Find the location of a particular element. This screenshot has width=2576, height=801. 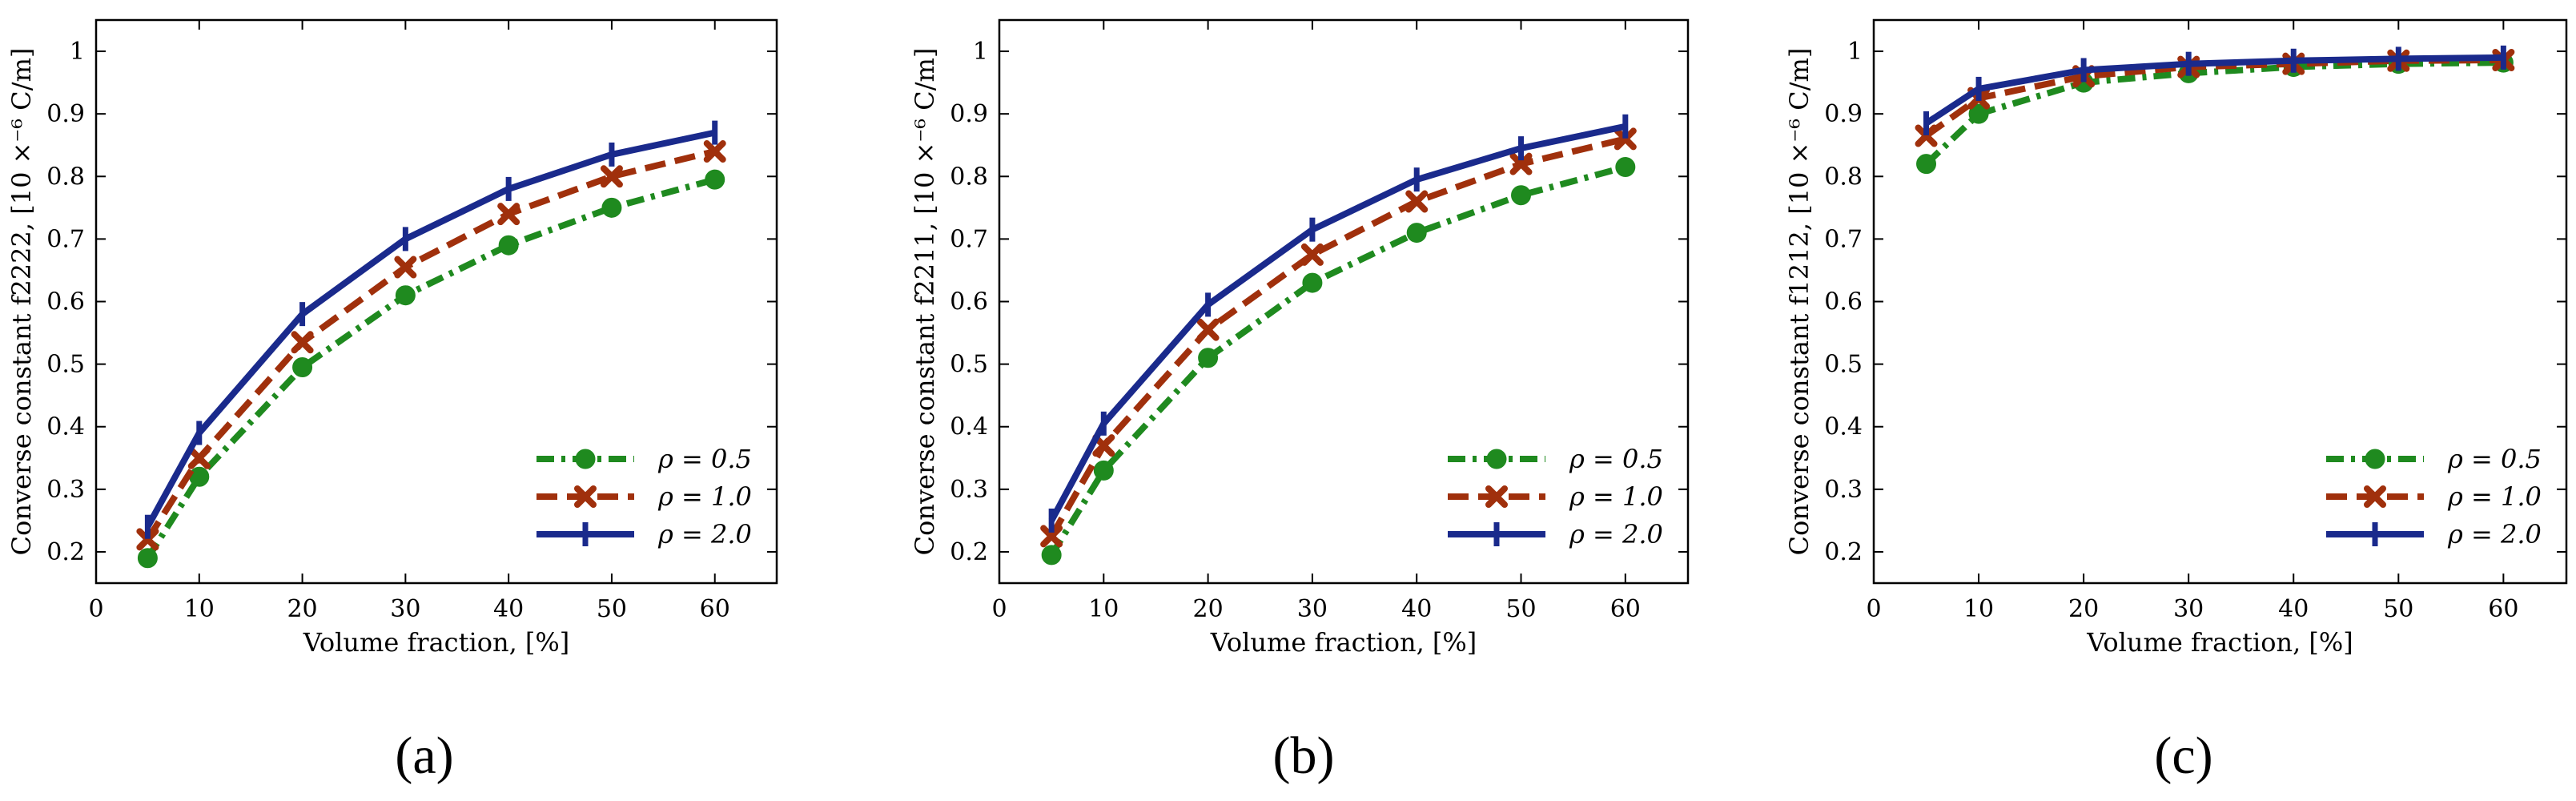

panel-label: (a) is located at coordinates (424, 756).